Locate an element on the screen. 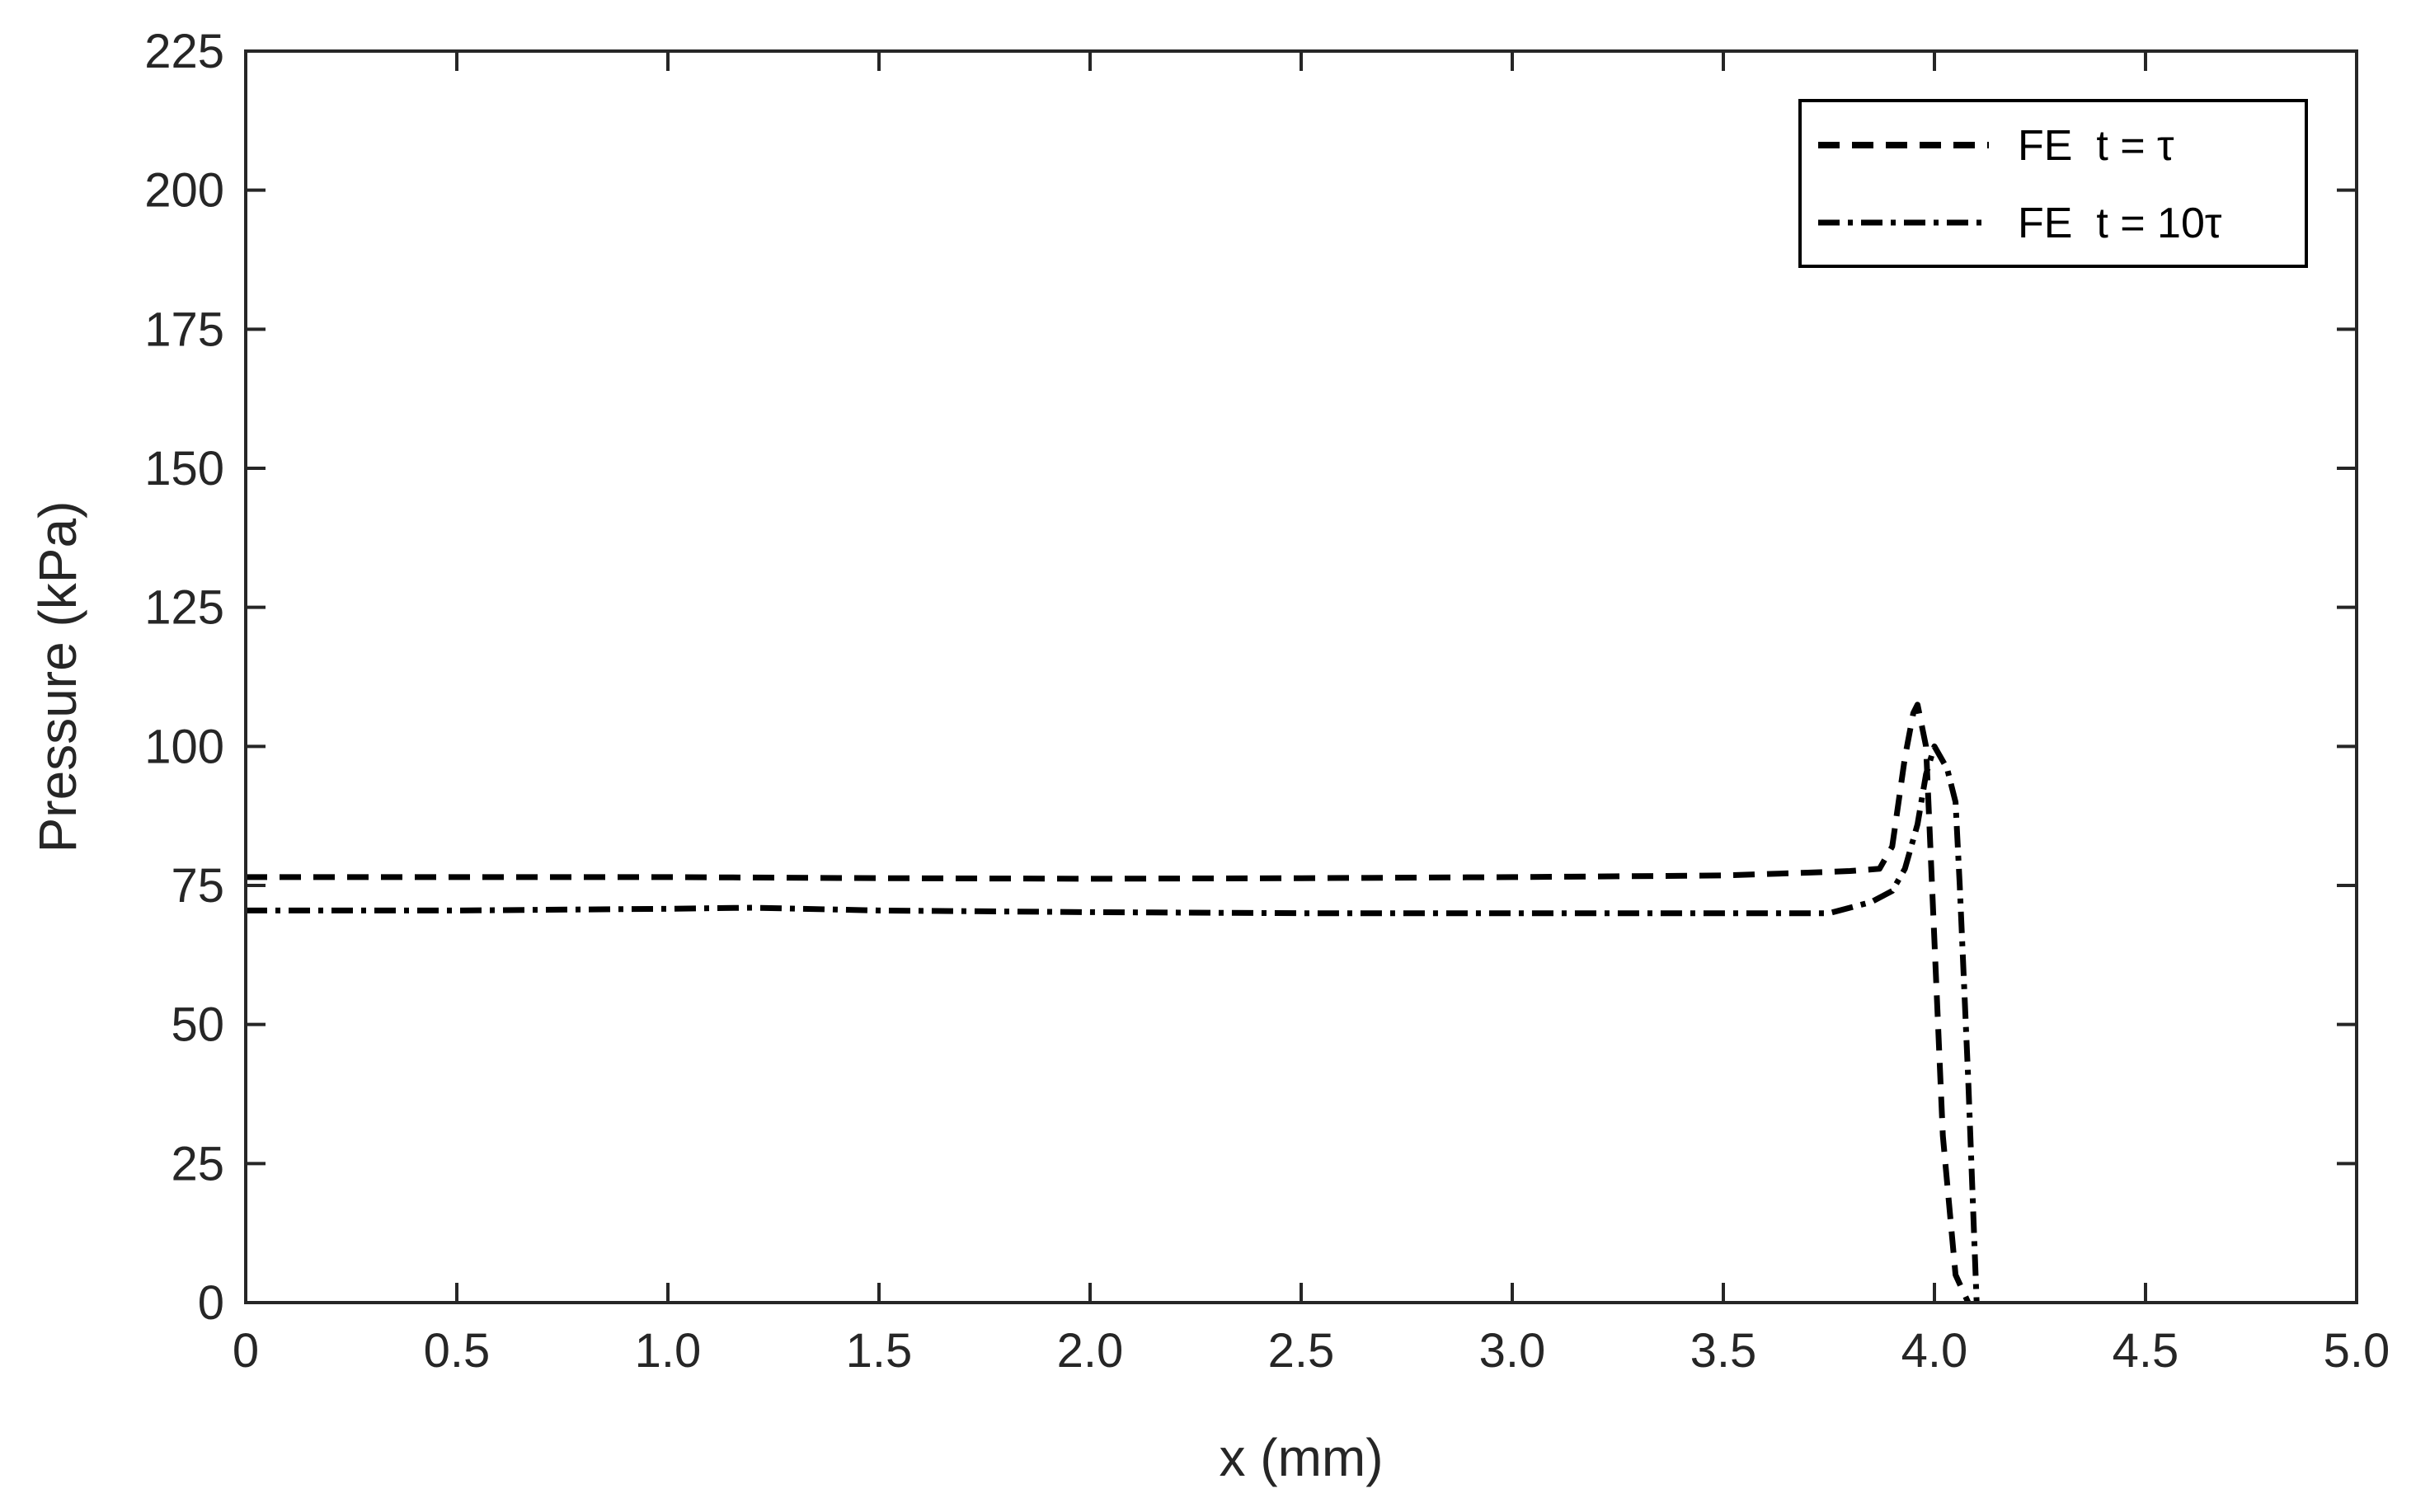 Image resolution: width=2430 pixels, height=1512 pixels. x-tick-label: 4.0 is located at coordinates (1934, 1351).